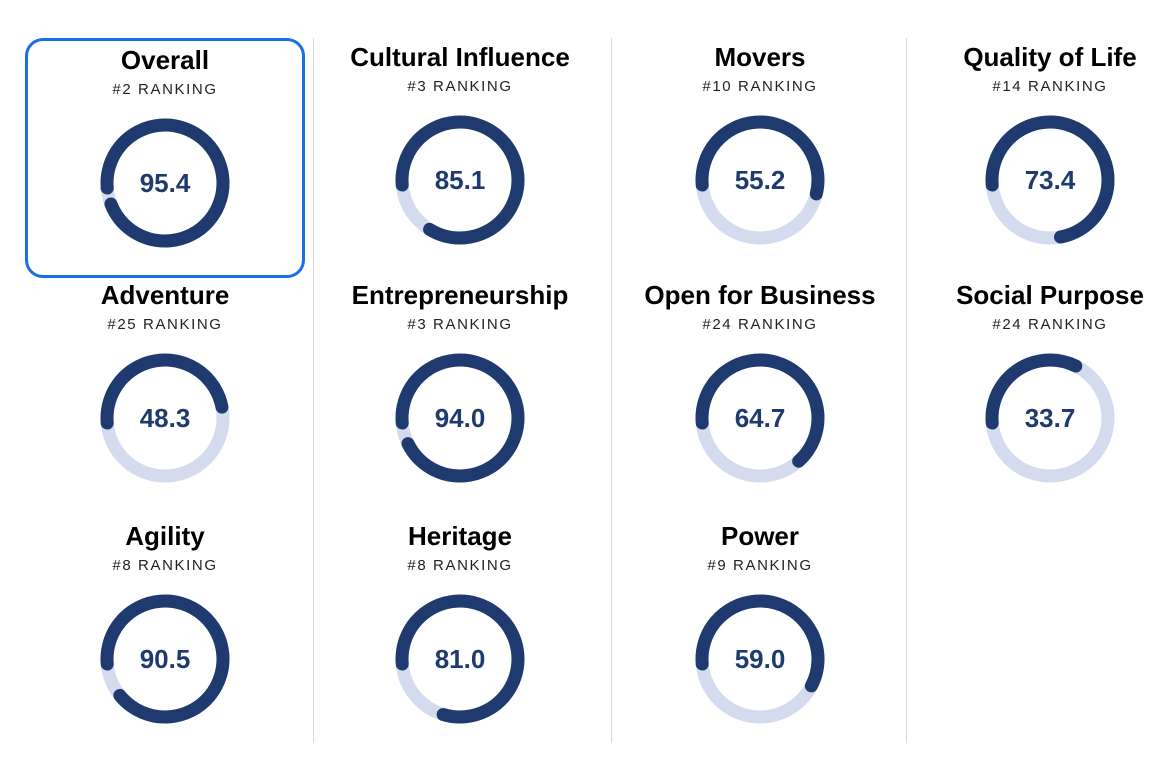 The image size is (1170, 760). I want to click on card-title: Heritage, so click(460, 536).